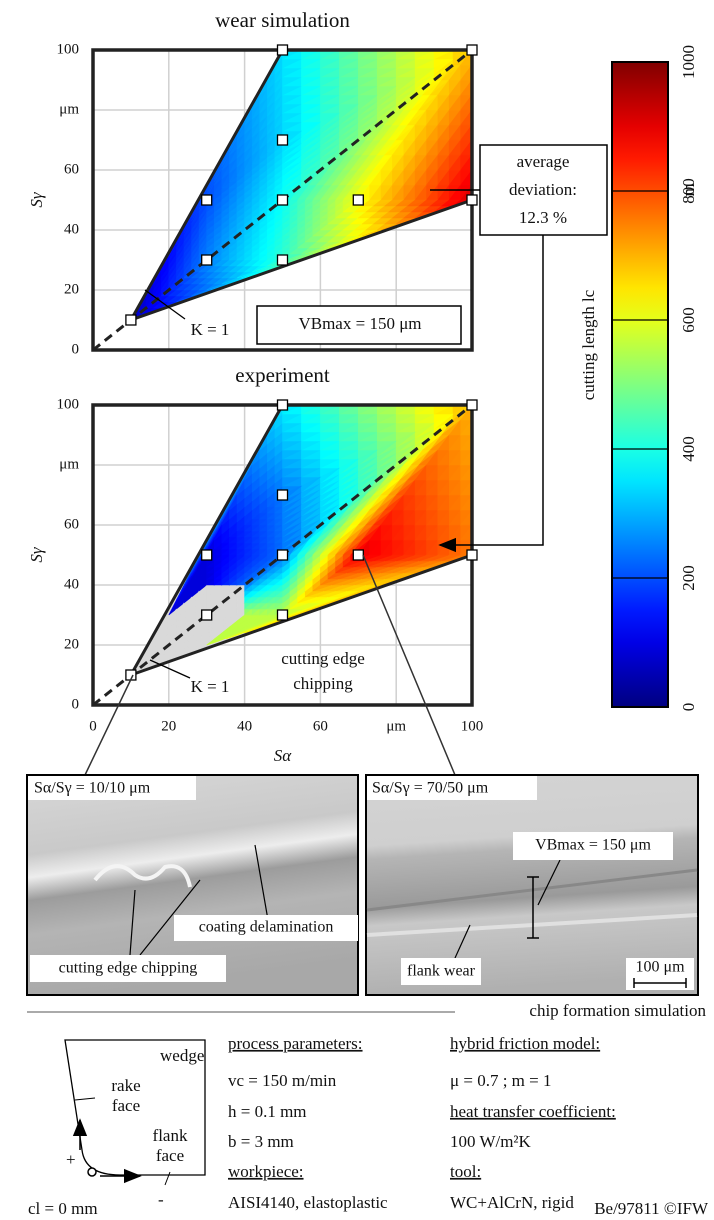 Image resolution: width=714 pixels, height=1220 pixels. I want to click on heading: workpiece:, so click(266, 1171).